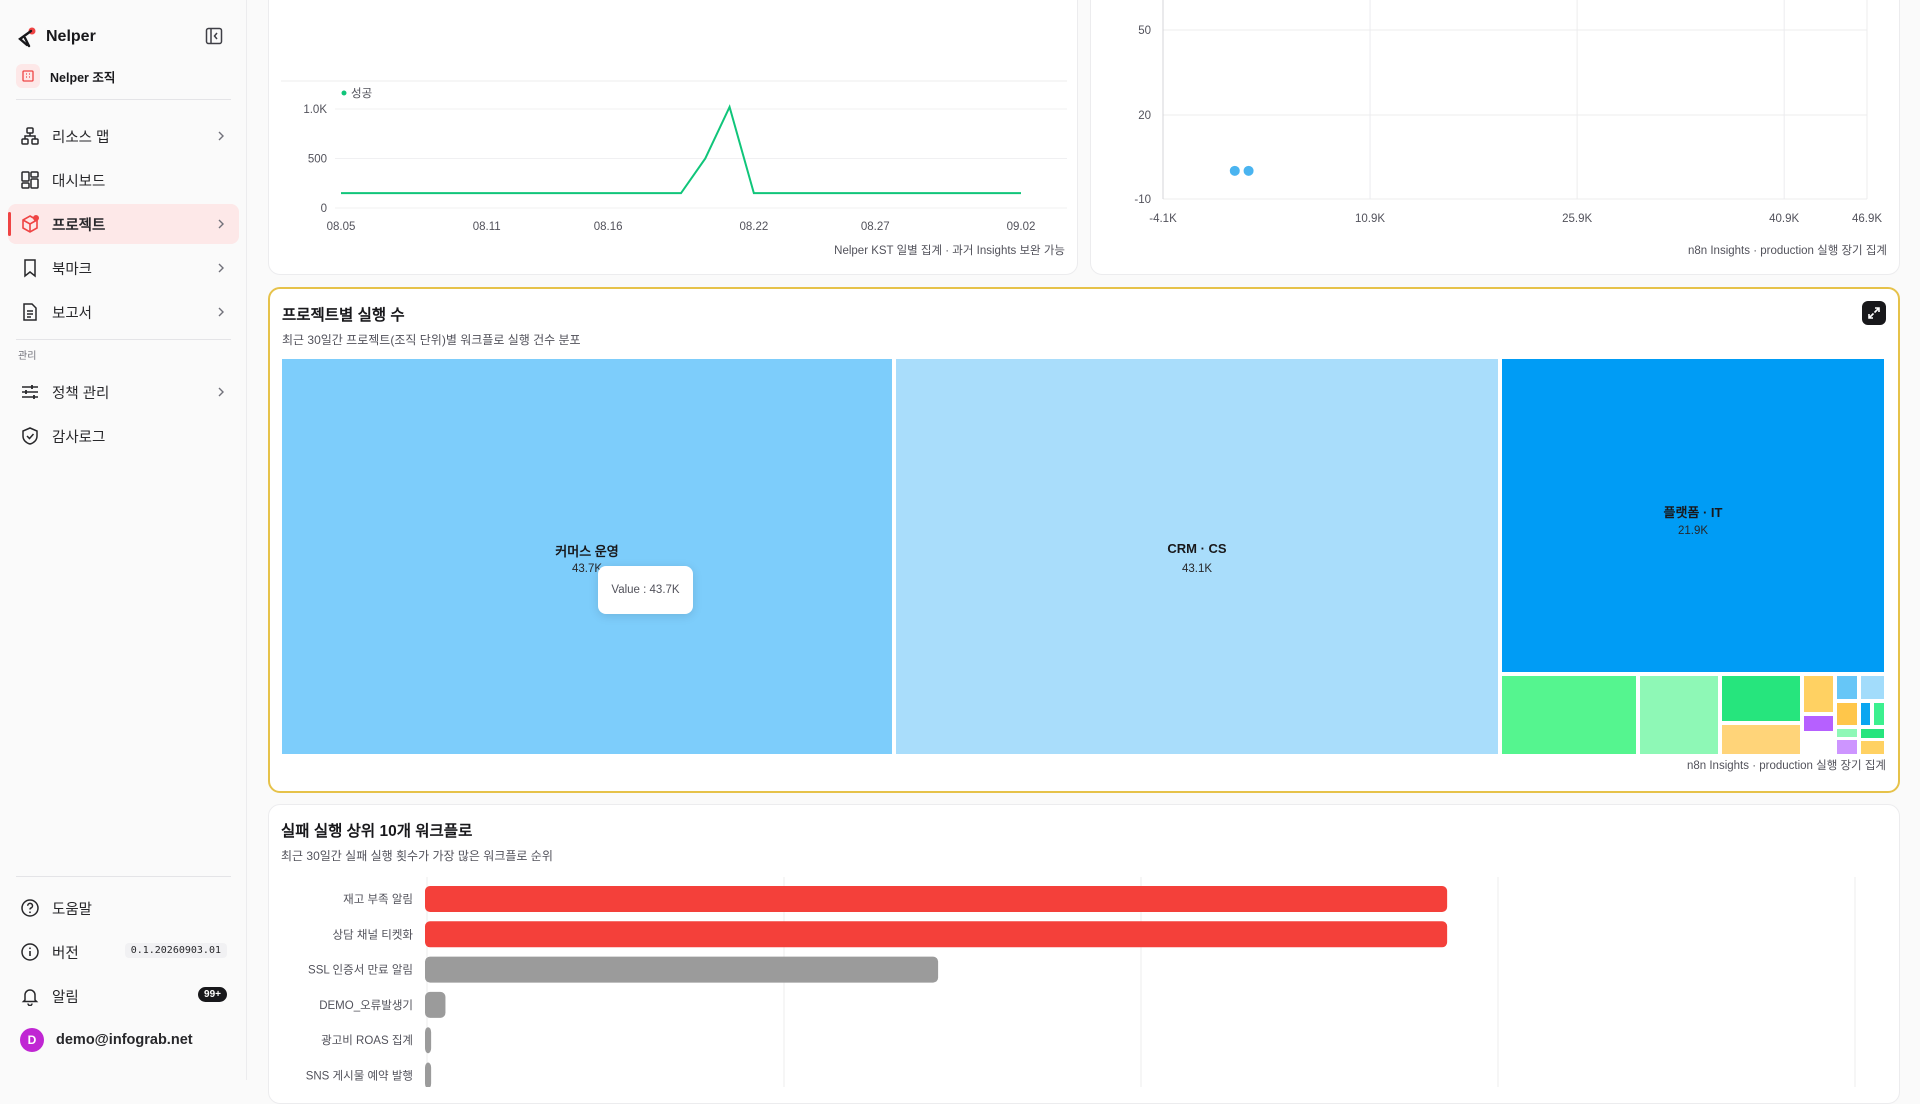 The height and width of the screenshot is (1104, 1920). I want to click on legend-label: 성공, so click(361, 93).